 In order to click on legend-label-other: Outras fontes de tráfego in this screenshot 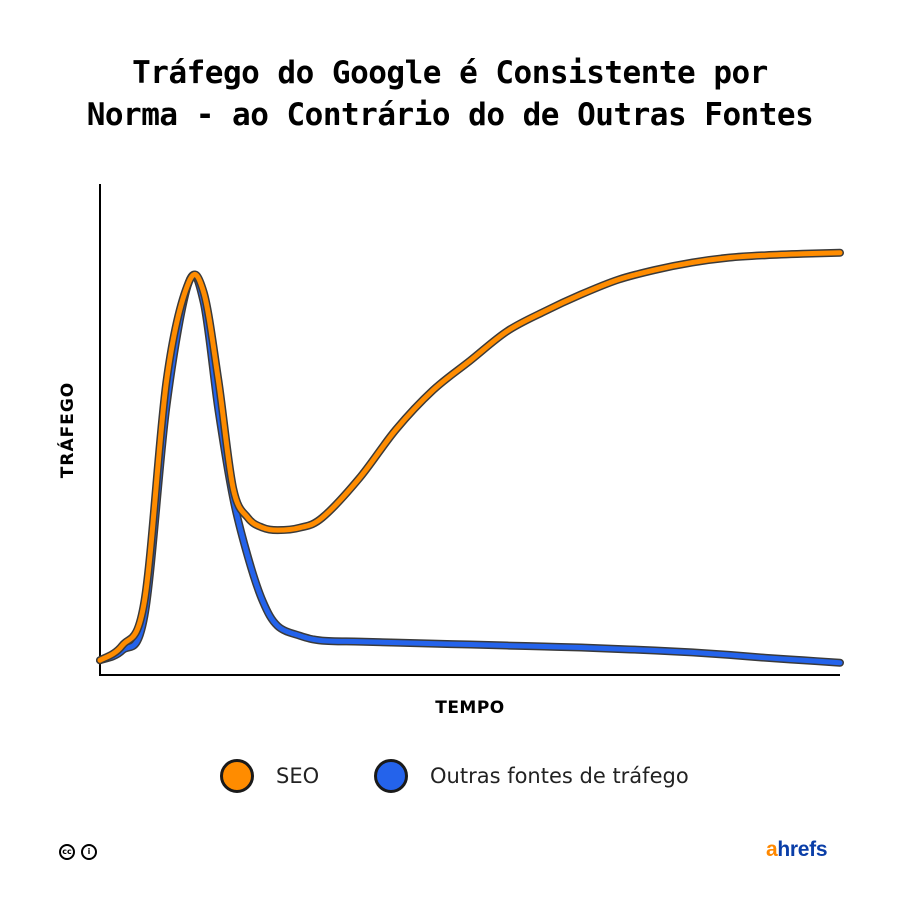, I will do `click(559, 776)`.